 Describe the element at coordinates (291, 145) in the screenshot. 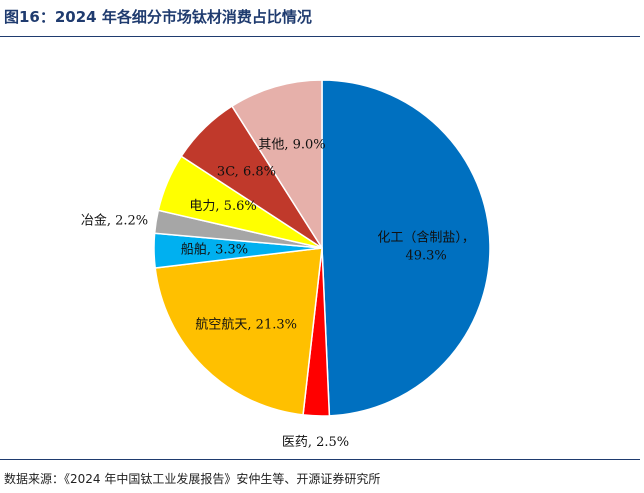

I see `data-label: 其他, 9.0%` at that location.